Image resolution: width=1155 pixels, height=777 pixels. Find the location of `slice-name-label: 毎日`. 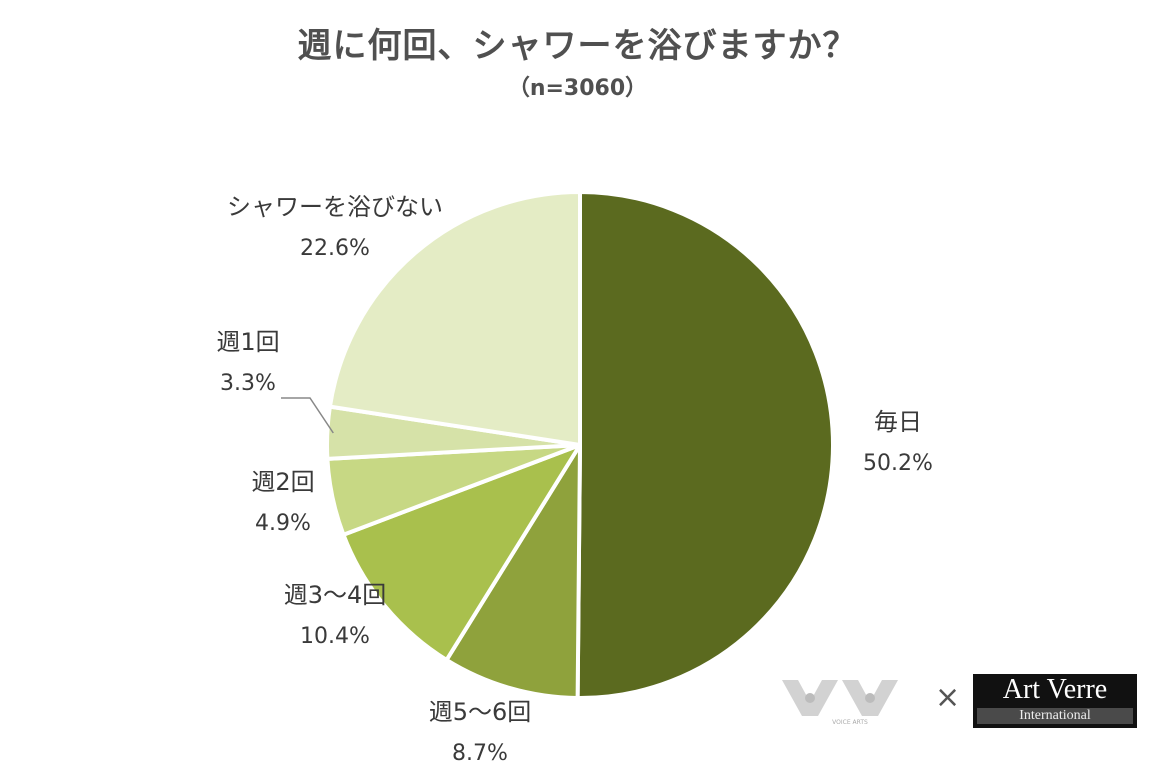

slice-name-label: 毎日 is located at coordinates (898, 422).